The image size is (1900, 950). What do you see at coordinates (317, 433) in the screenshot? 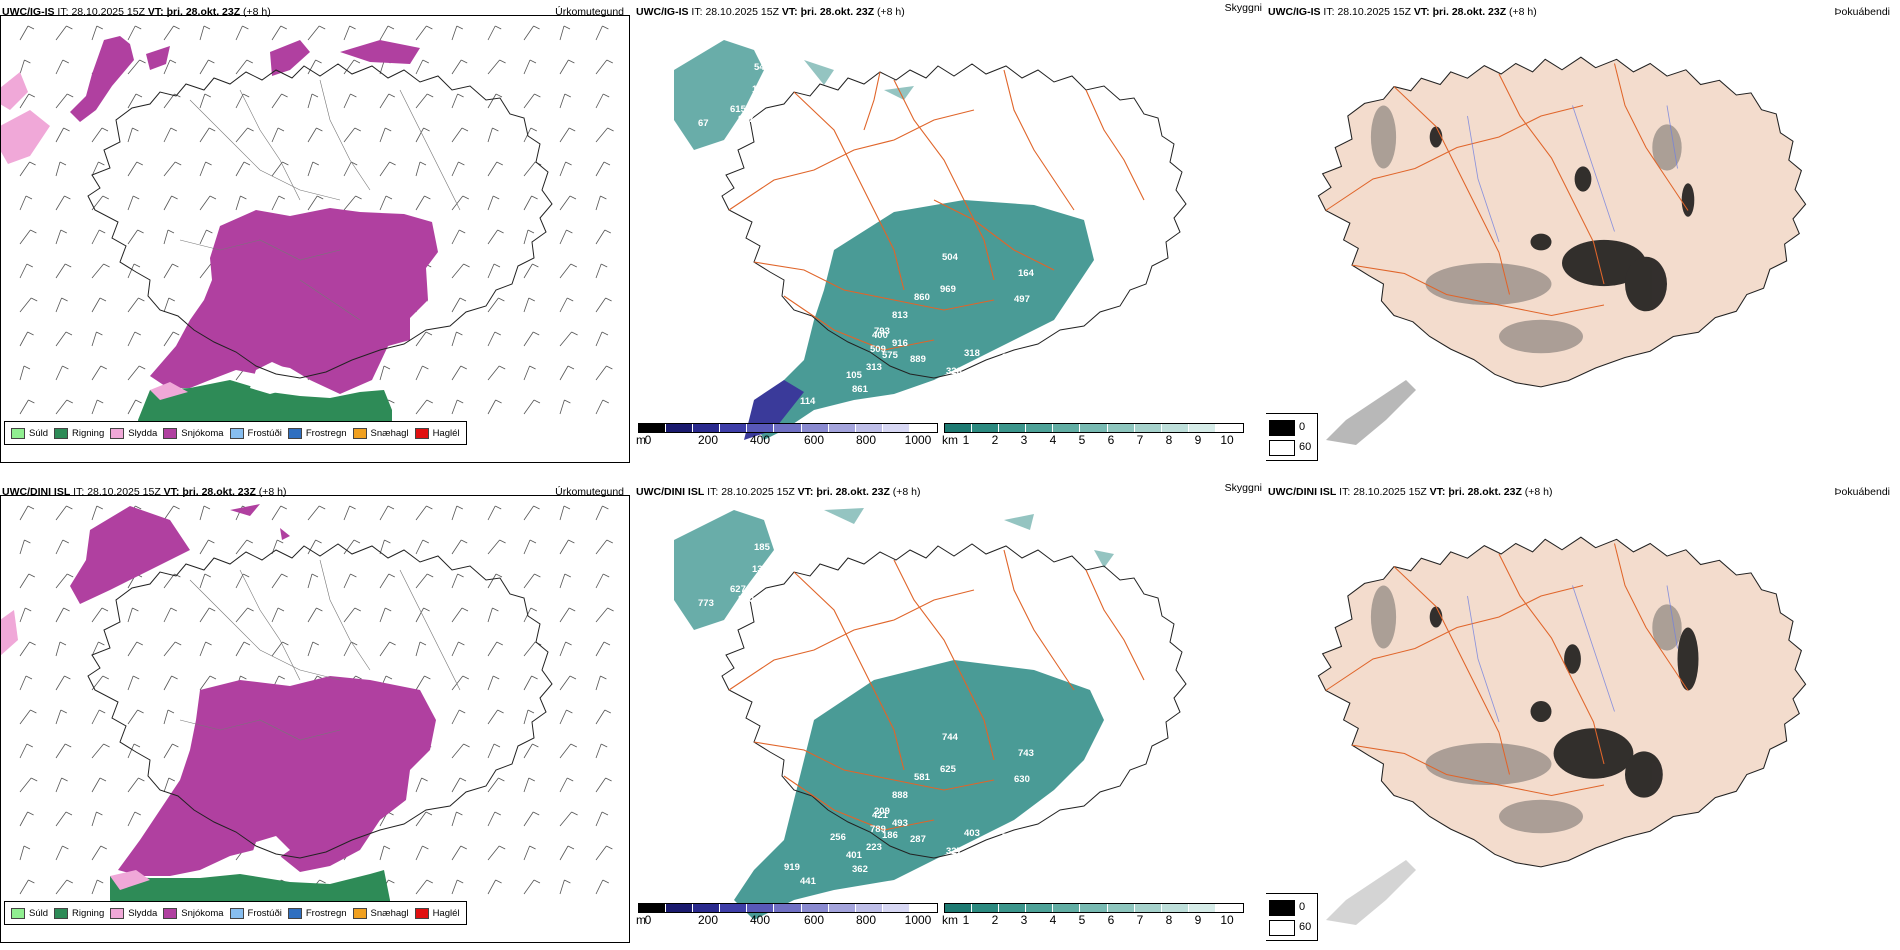
I see `legend-item-freezing-rain: Frostregn` at bounding box center [317, 433].